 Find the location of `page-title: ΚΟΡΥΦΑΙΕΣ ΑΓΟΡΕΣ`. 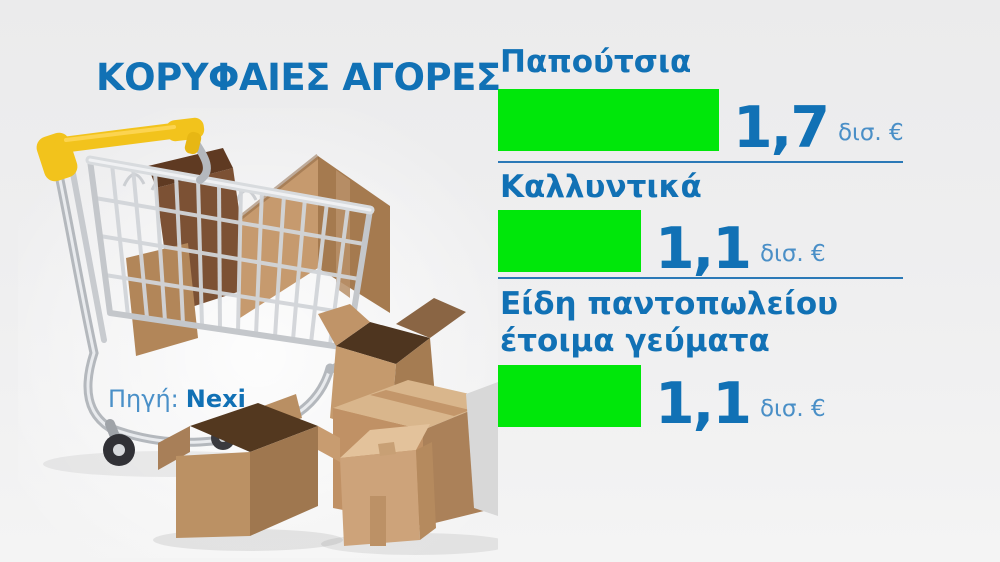

page-title: ΚΟΡΥΦΑΙΕΣ ΑΓΟΡΕΣ is located at coordinates (298, 77).